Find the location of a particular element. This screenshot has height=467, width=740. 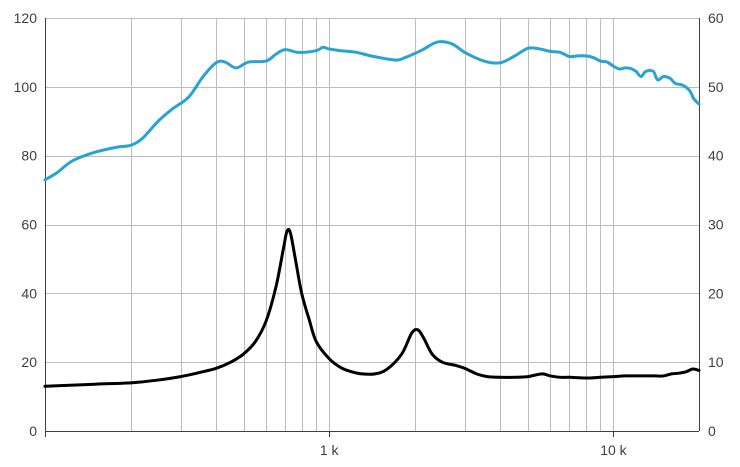

x-tick-label: 10 k is located at coordinates (613, 450).